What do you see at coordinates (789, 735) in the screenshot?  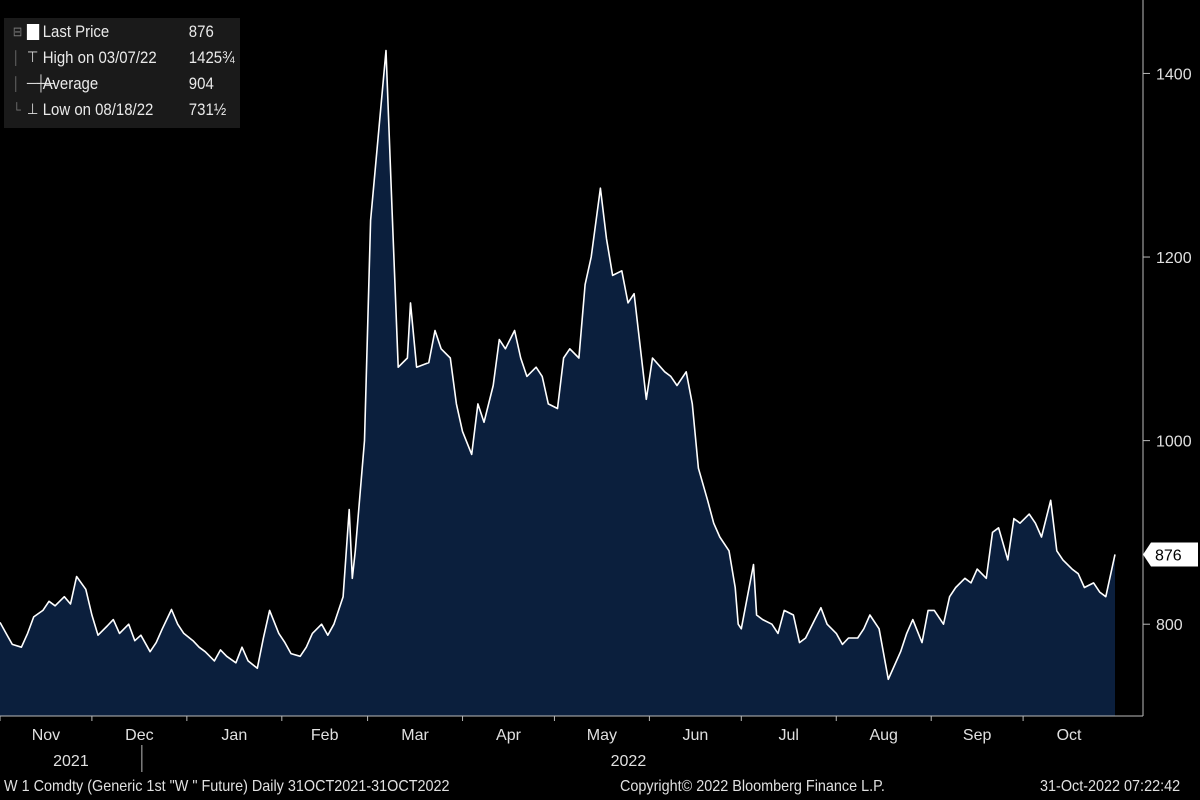 I see `x-month-label: Jul` at bounding box center [789, 735].